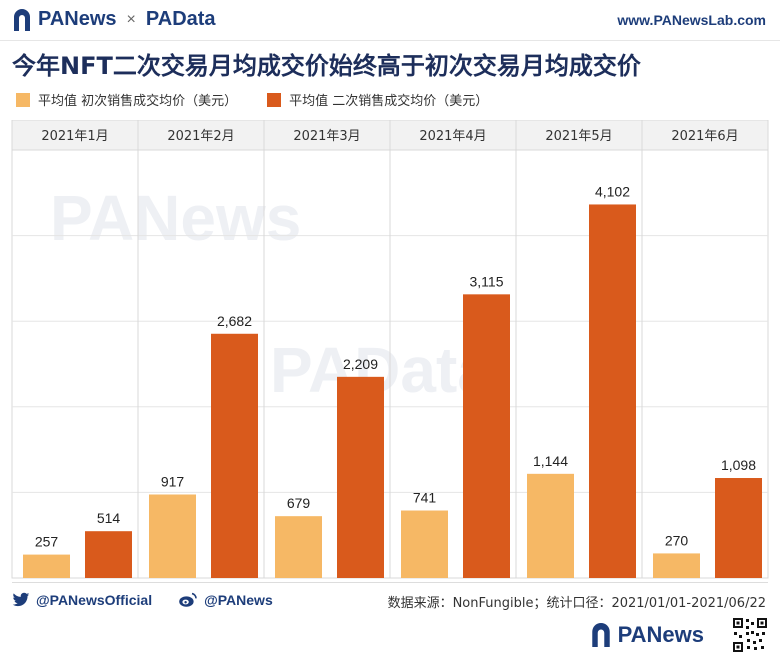 Image resolution: width=780 pixels, height=654 pixels. What do you see at coordinates (704, 136) in the screenshot?
I see `category-label: 2021年6月` at bounding box center [704, 136].